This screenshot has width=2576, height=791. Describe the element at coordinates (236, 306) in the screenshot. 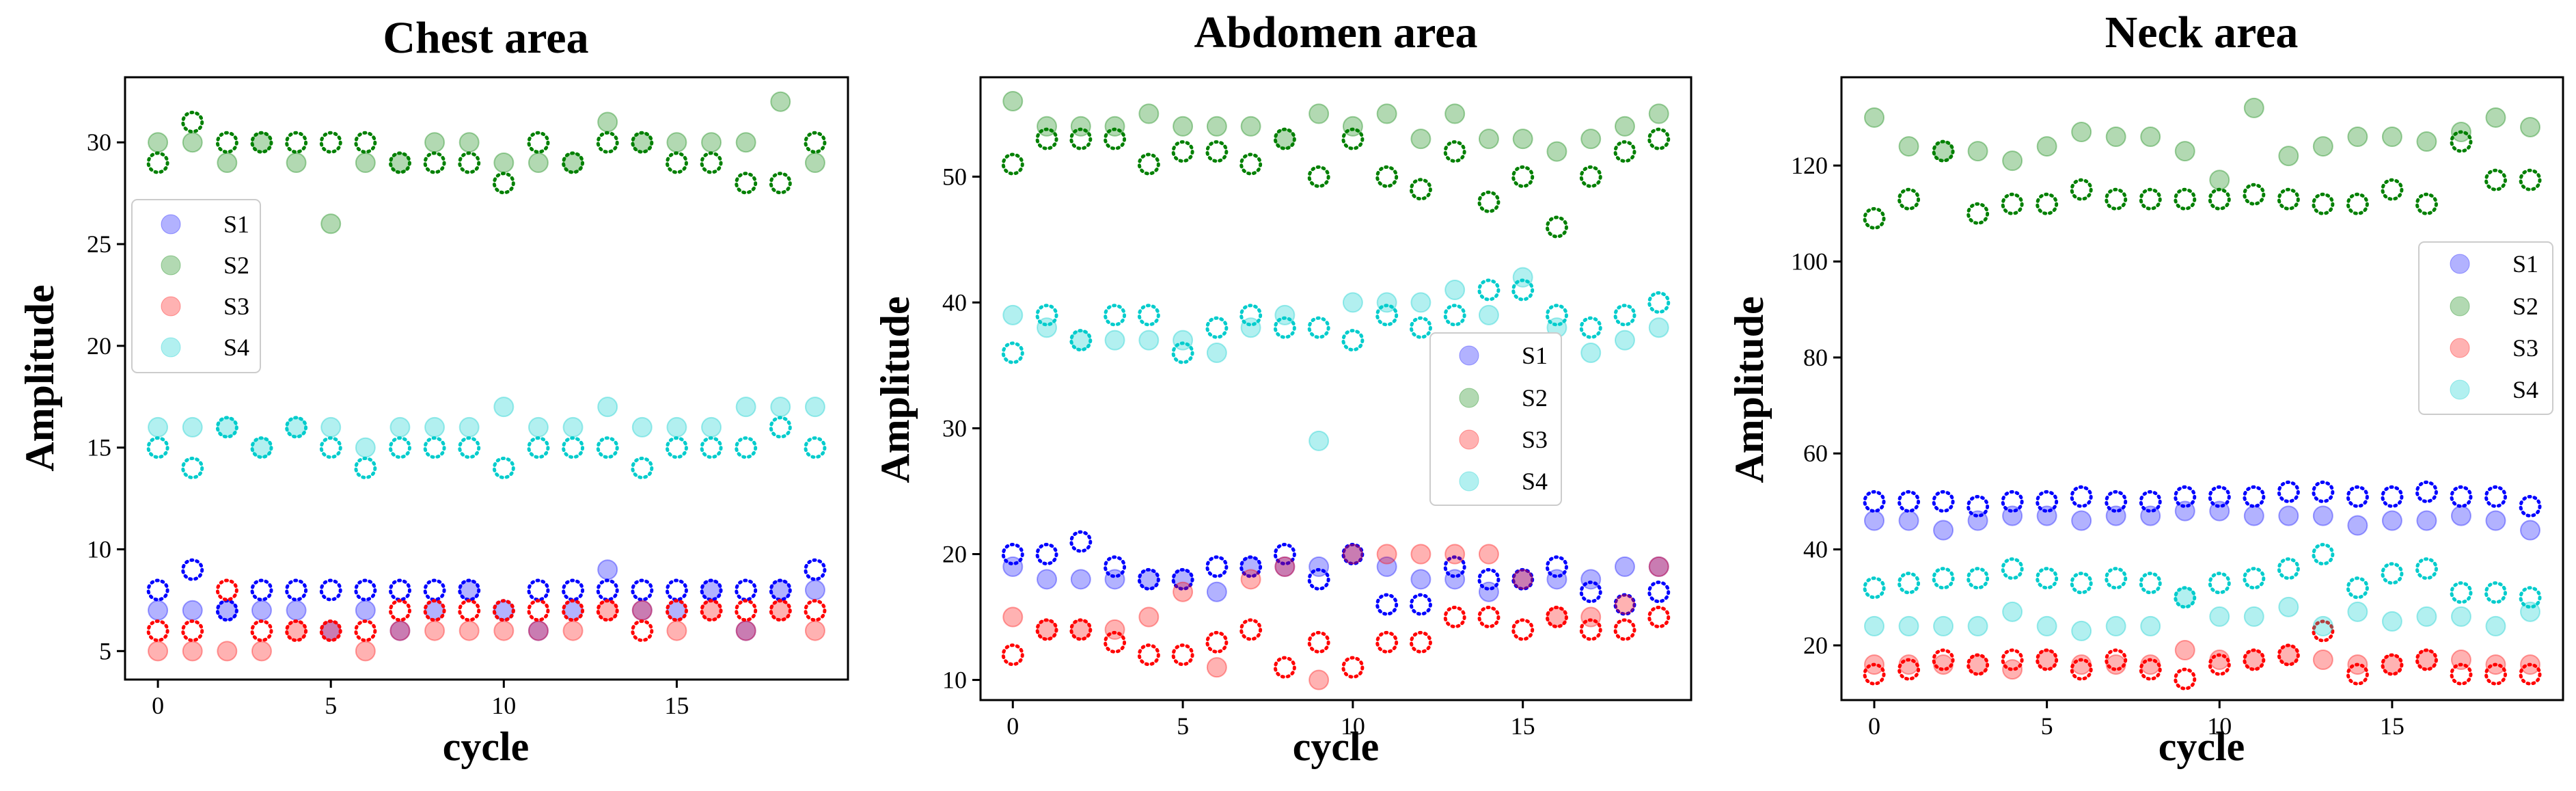

I see `legend-label-s3: S3` at that location.